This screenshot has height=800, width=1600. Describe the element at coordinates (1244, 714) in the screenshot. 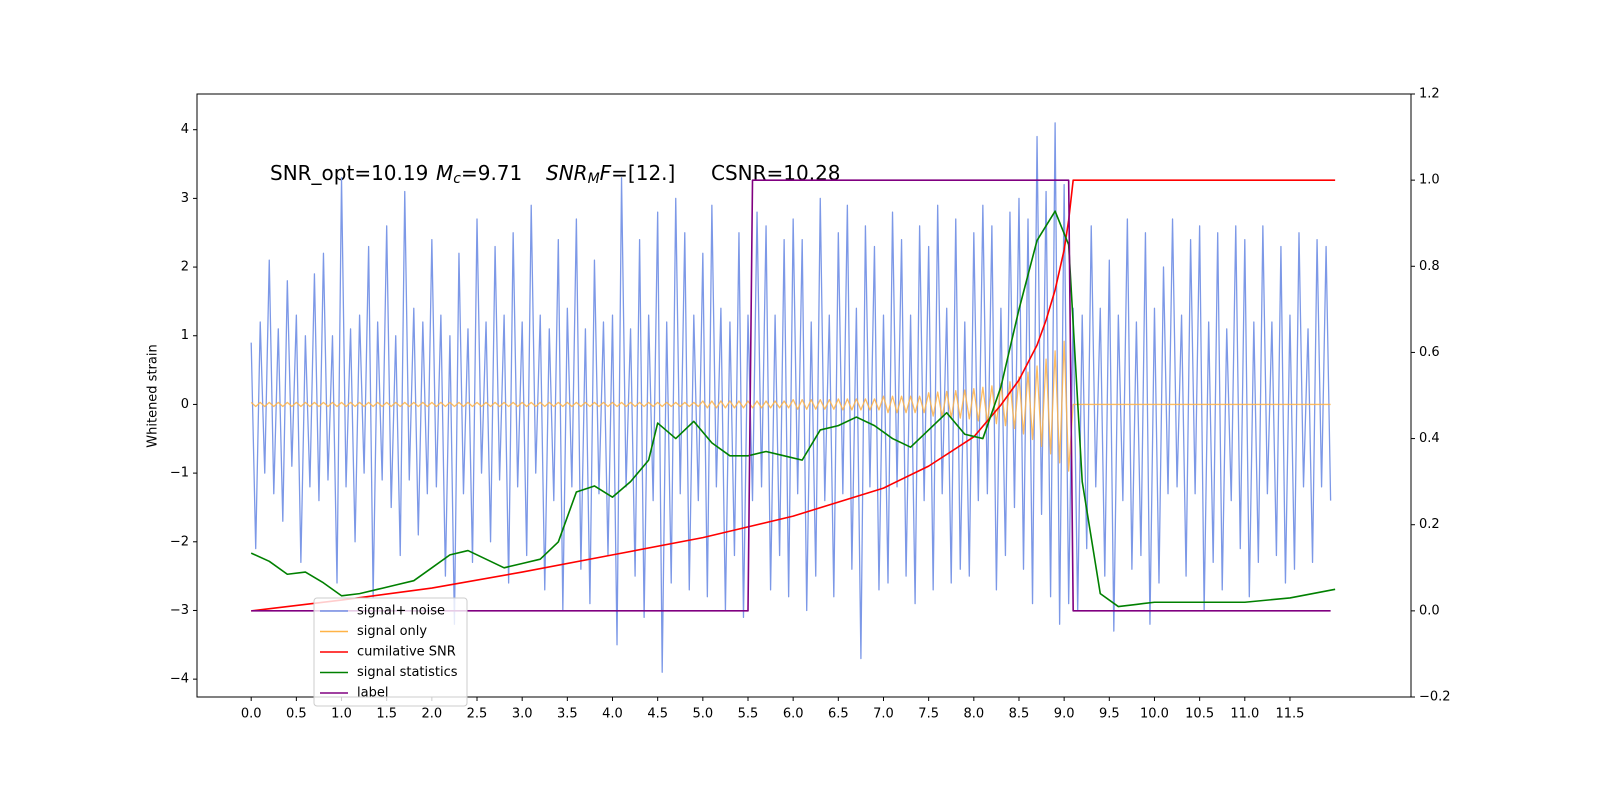

I see `x-tick-label: 11.0` at that location.